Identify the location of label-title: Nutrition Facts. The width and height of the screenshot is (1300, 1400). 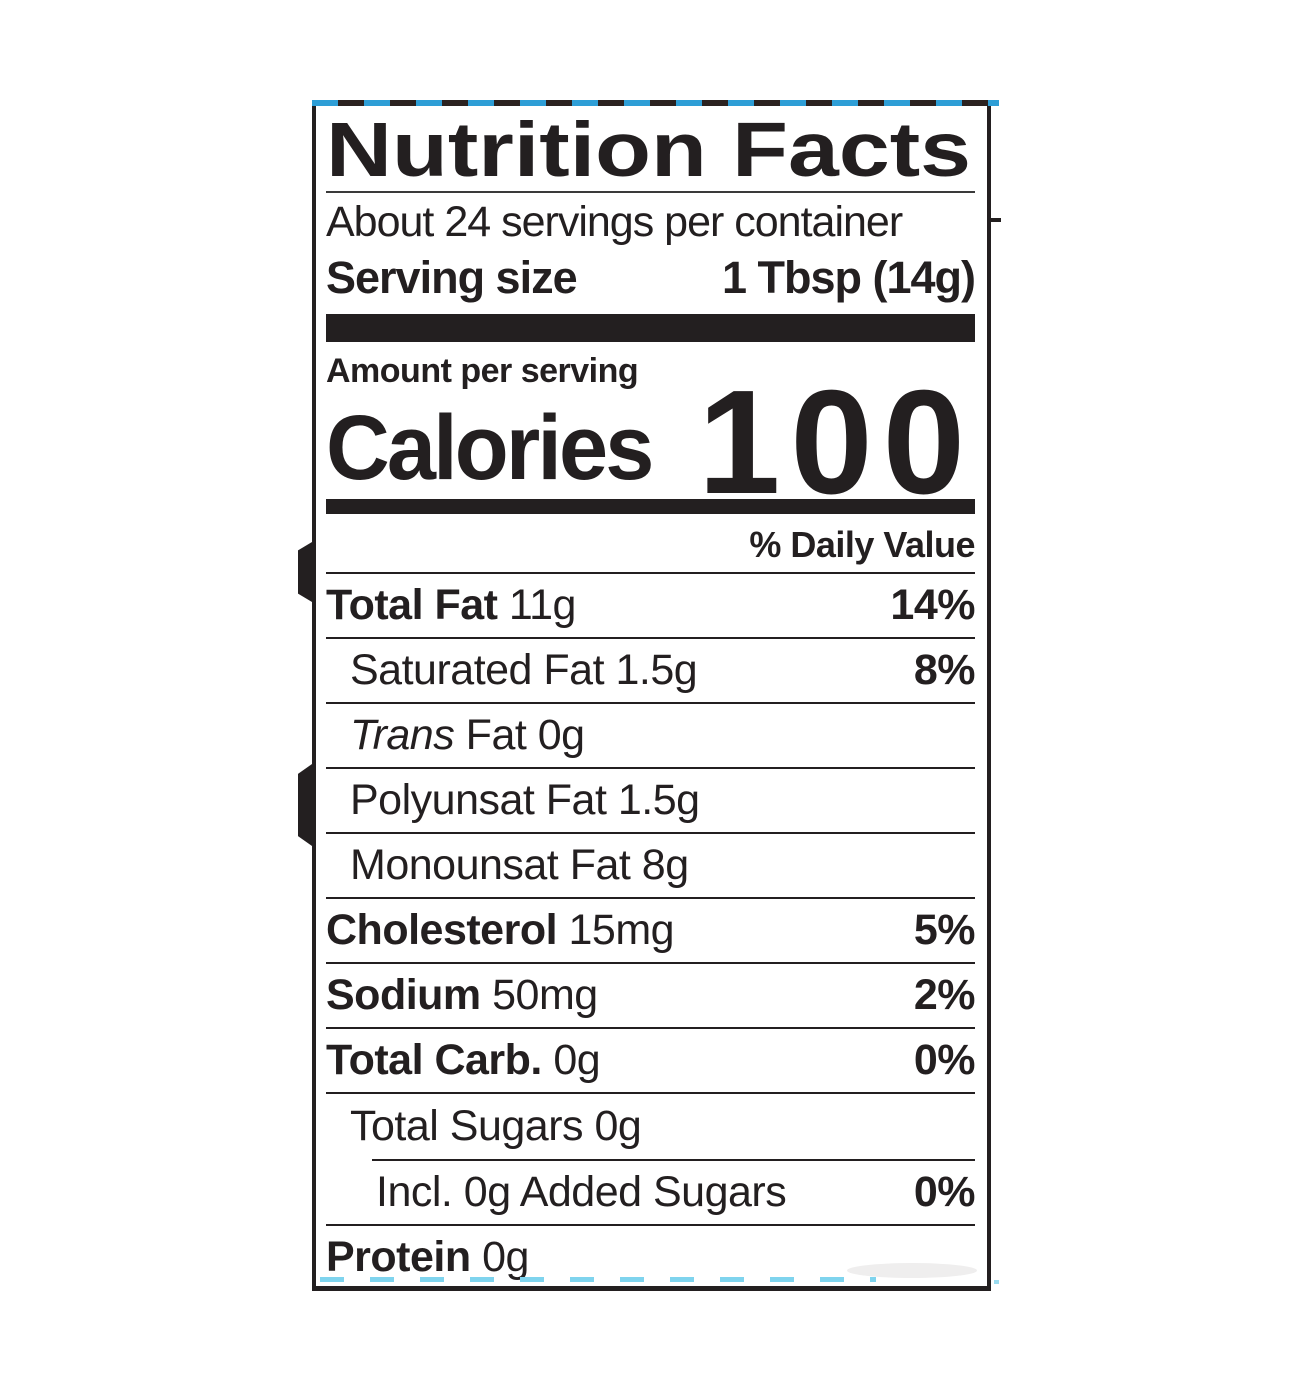
(650, 150).